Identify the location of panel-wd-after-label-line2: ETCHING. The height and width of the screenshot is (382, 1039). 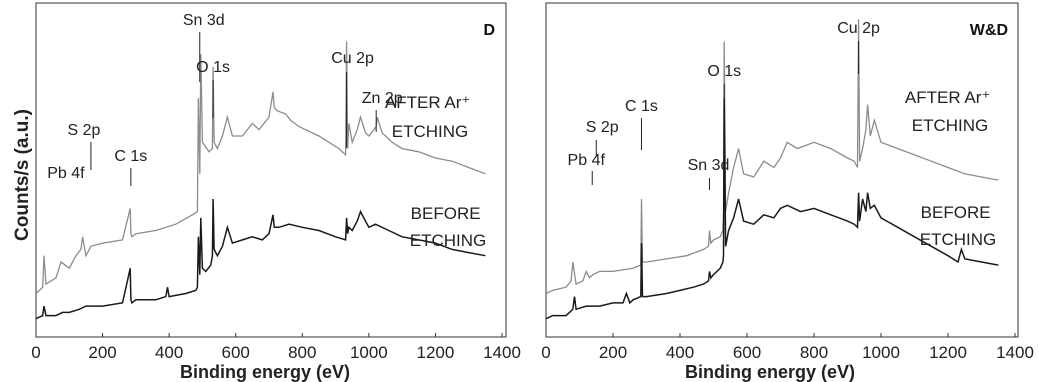
(950, 125).